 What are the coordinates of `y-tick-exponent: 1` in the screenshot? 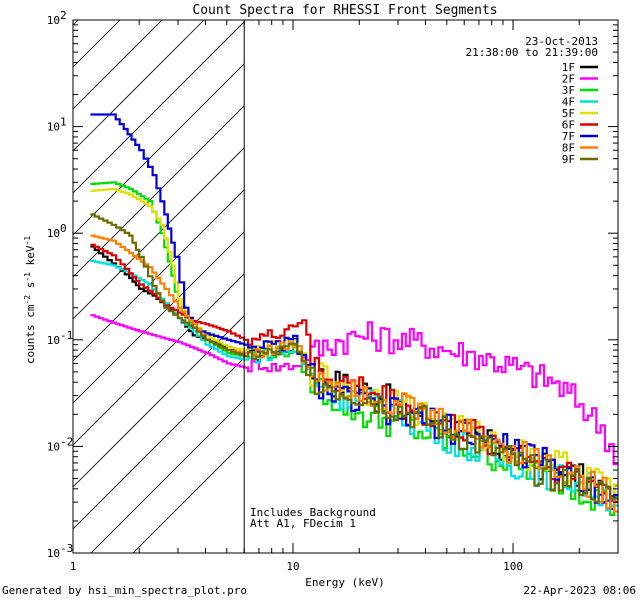 It's located at (63, 122).